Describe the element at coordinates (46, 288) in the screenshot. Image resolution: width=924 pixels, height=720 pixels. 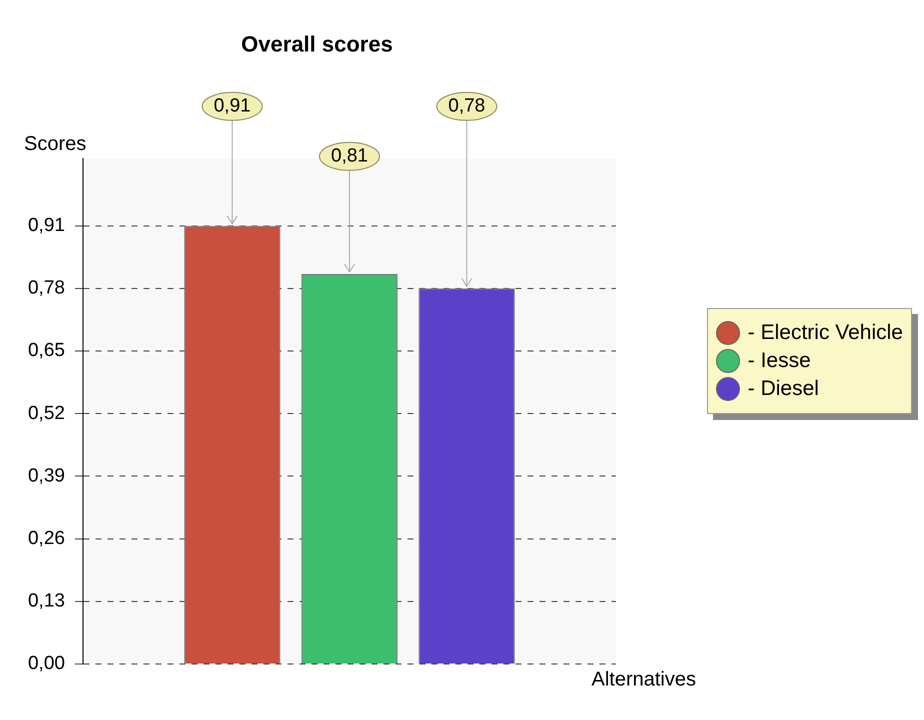
I see `y-tick-label: 0,78` at that location.